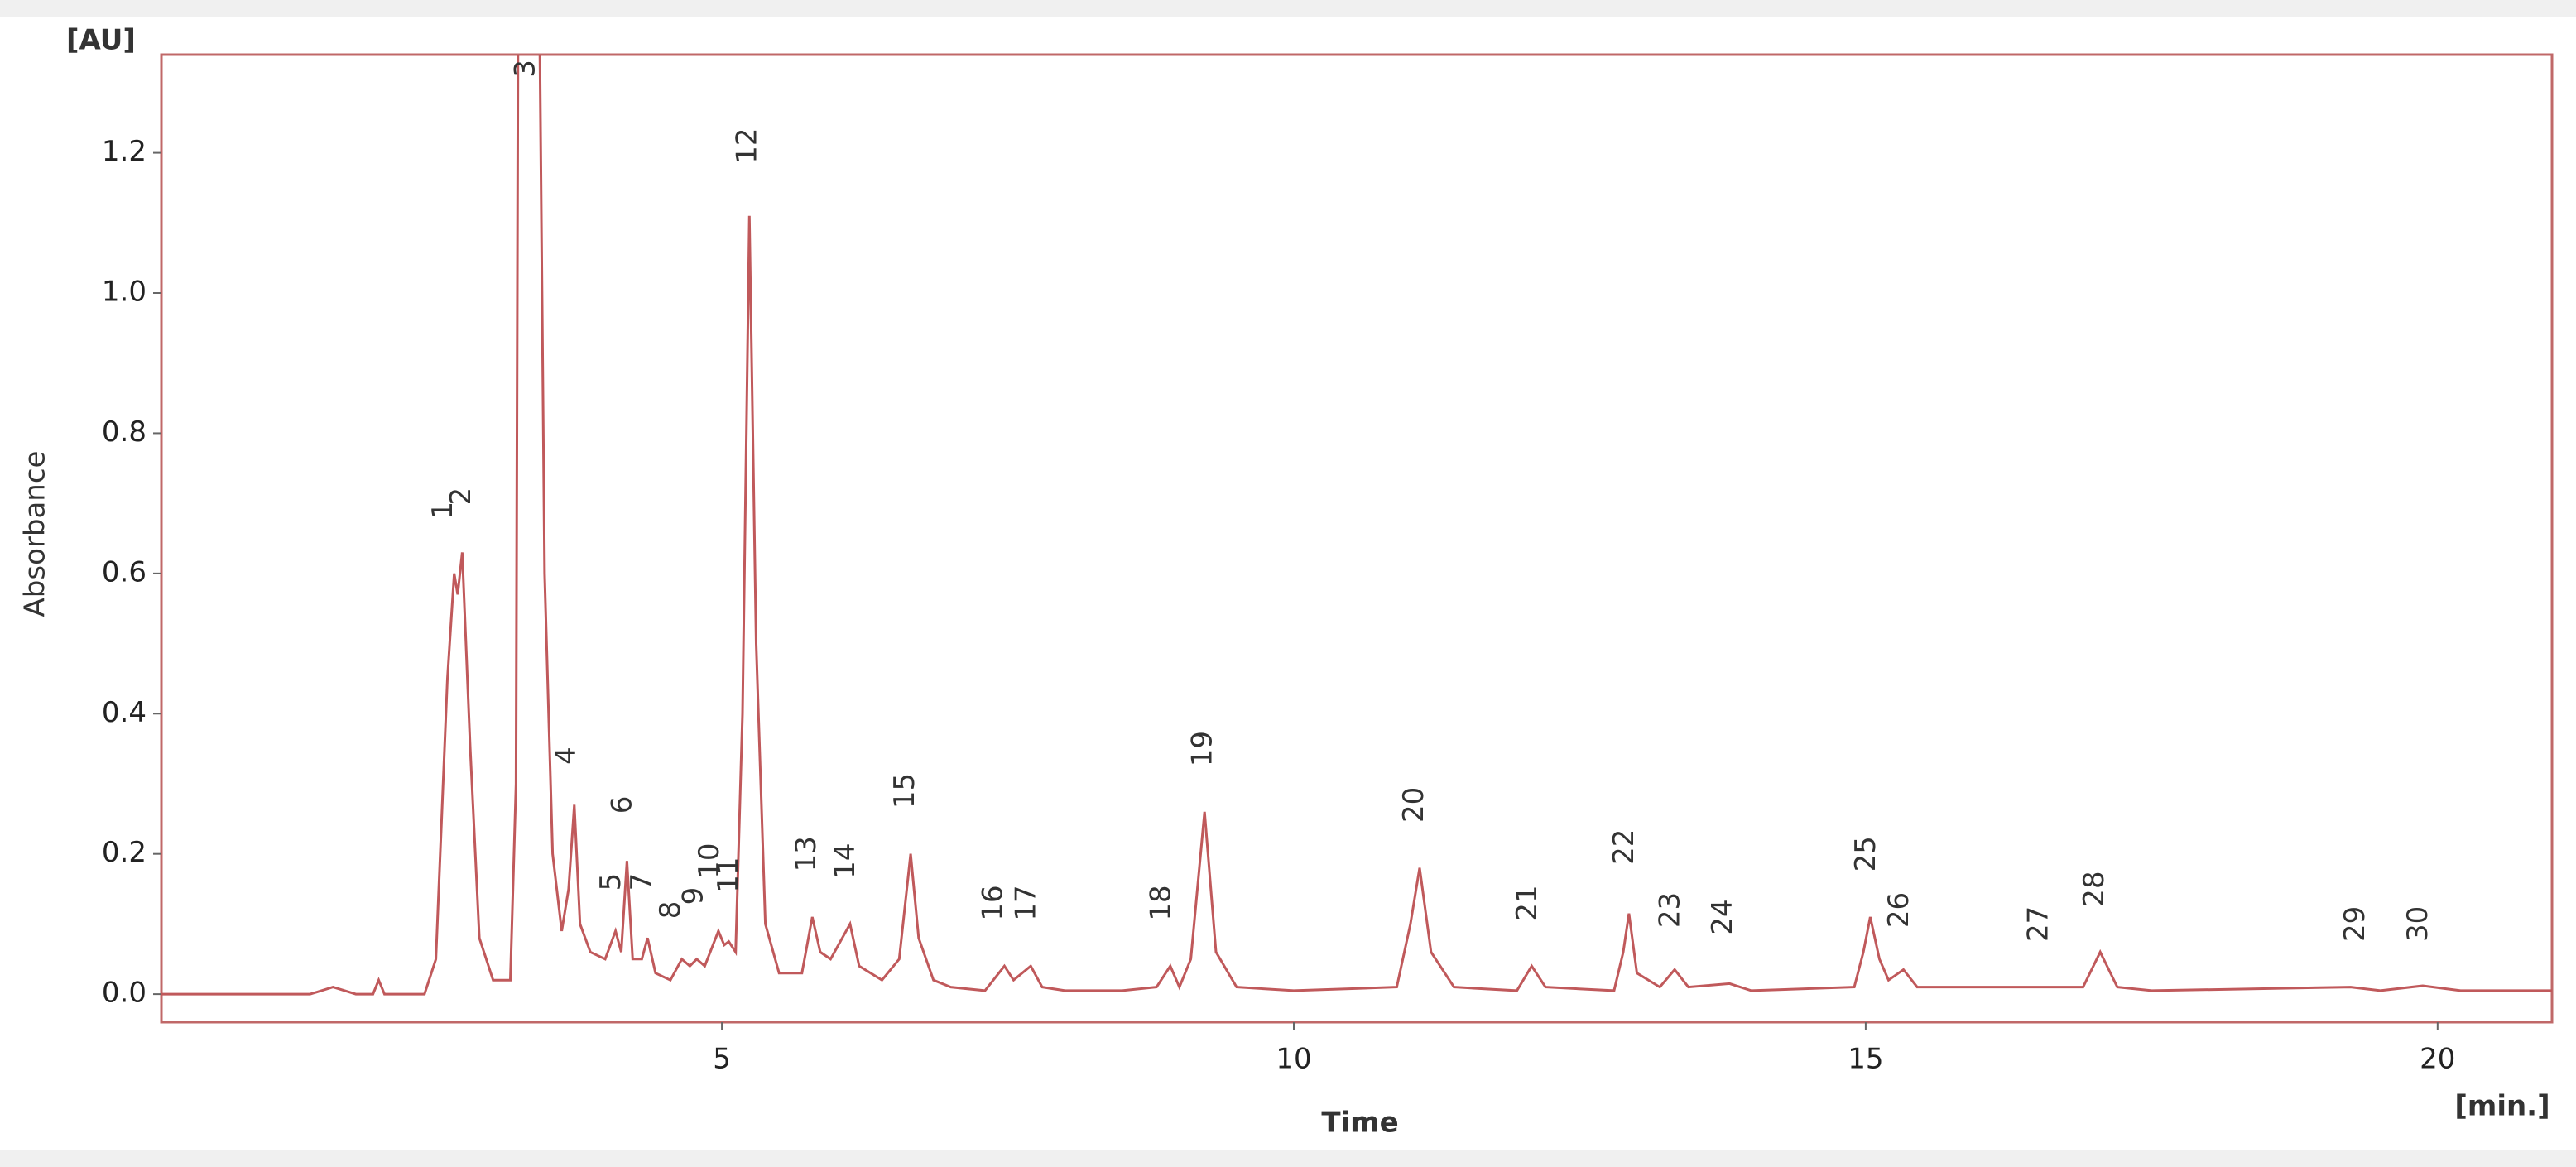 The width and height of the screenshot is (2576, 1167). Describe the element at coordinates (124, 712) in the screenshot. I see `y-tick-label: 0.4` at that location.